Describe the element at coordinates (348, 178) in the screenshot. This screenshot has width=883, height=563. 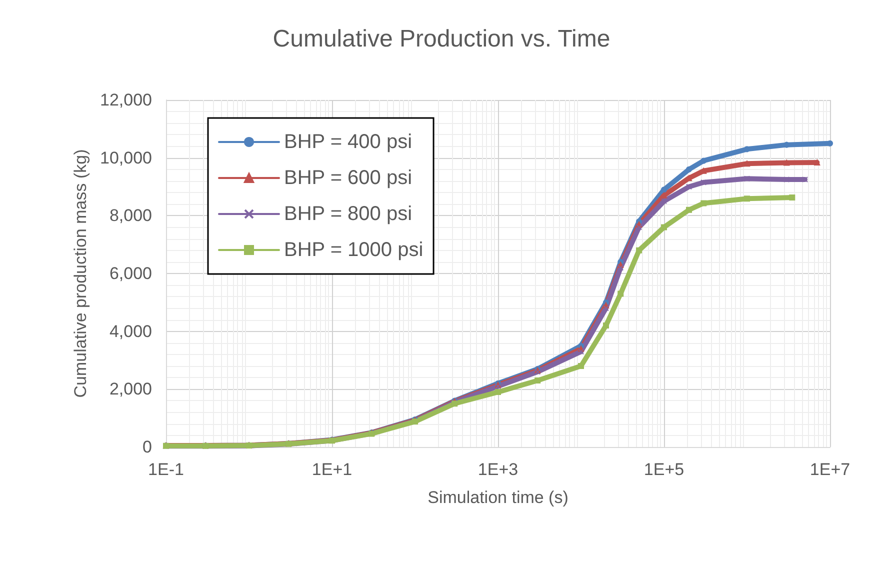
I see `legend-label: BHP = 600 psi` at that location.